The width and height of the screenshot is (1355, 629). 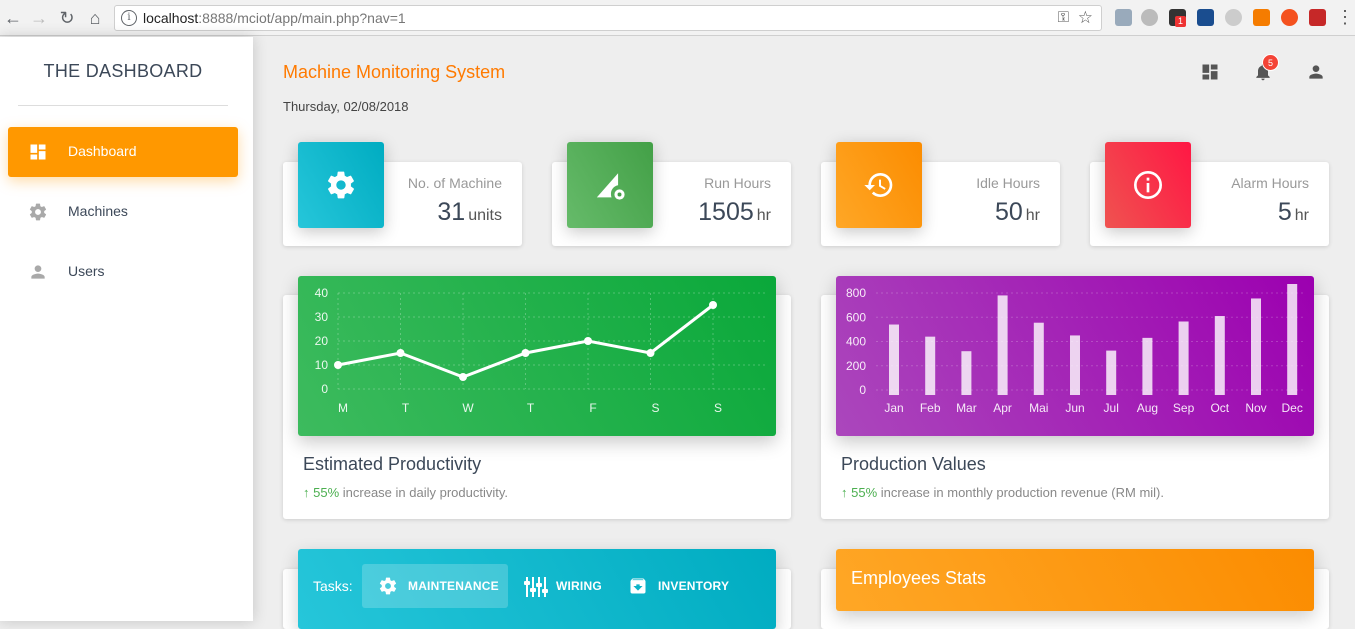 What do you see at coordinates (406, 408) in the screenshot?
I see `x-tick-label: T` at bounding box center [406, 408].